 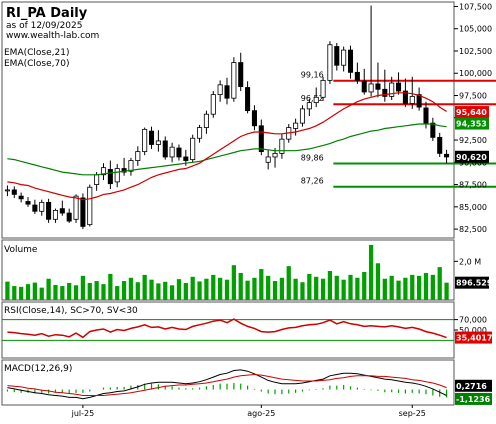 I want to click on rsi-label: RSI(Close,14), SC>70, SV<30, so click(x=71, y=311).